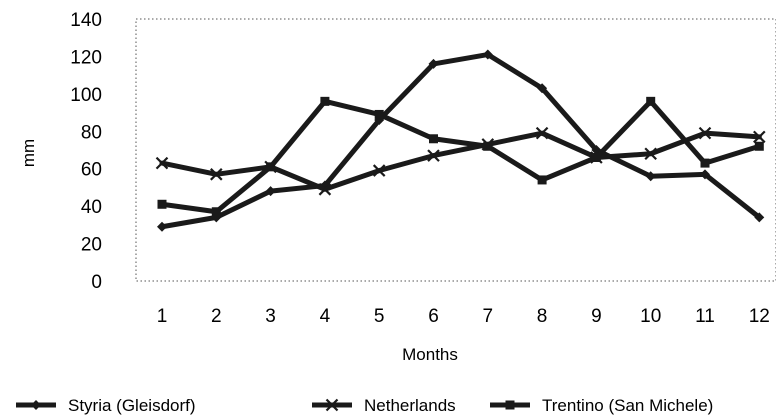 The image size is (776, 420). Describe the element at coordinates (379, 316) in the screenshot. I see `x-tick-label: 5` at that location.